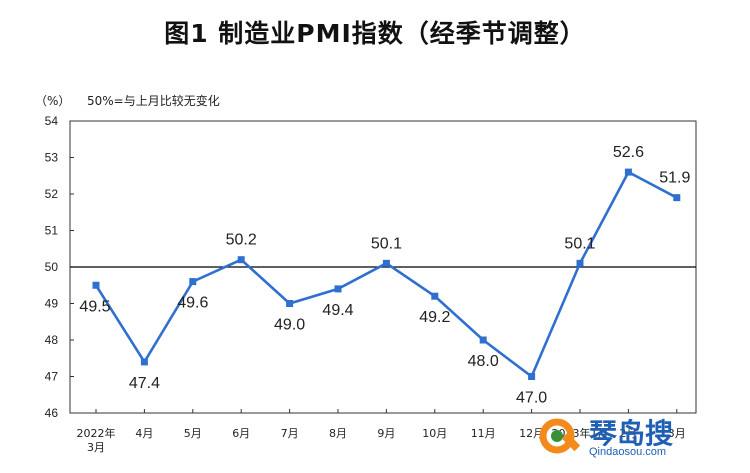 The image size is (750, 473). What do you see at coordinates (628, 452) in the screenshot?
I see `watermark-url: Qindaosou.com` at bounding box center [628, 452].